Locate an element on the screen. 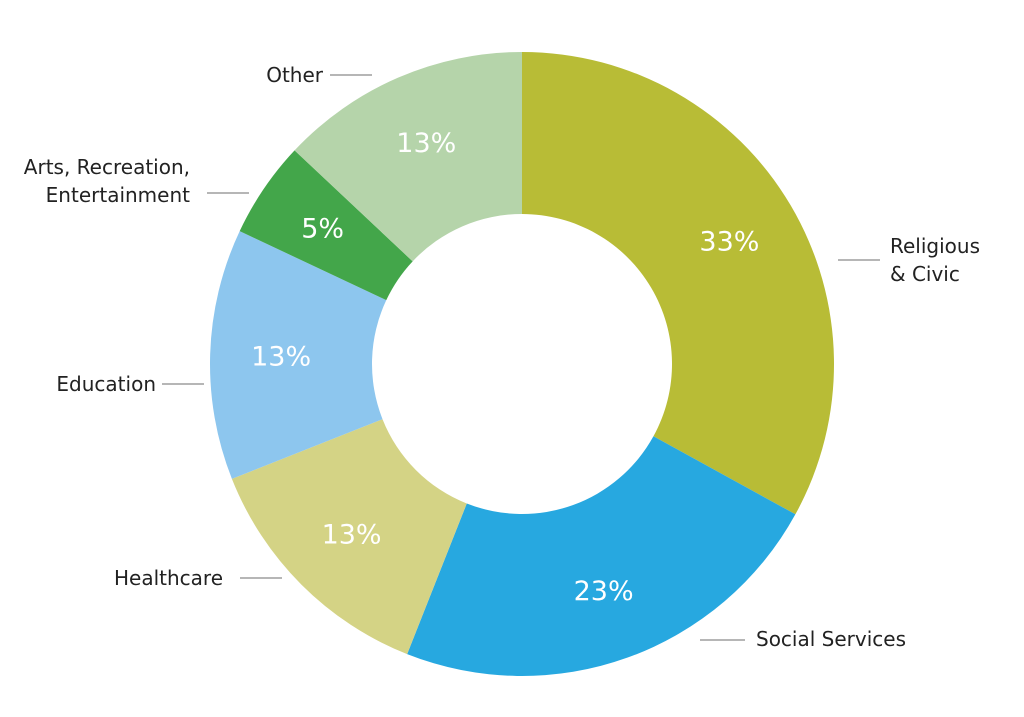  category-label-other: Other is located at coordinates (295, 75).